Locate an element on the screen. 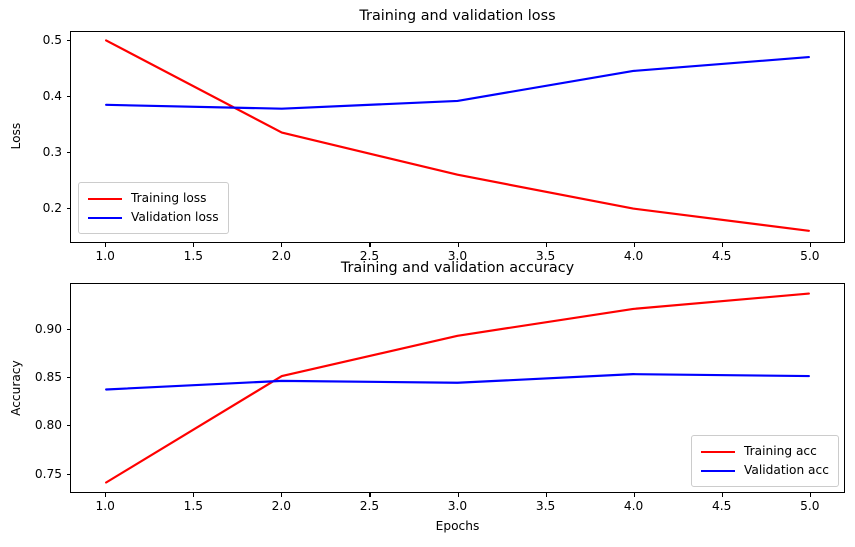  legend-item-training-acc: Training acc is located at coordinates (765, 451).